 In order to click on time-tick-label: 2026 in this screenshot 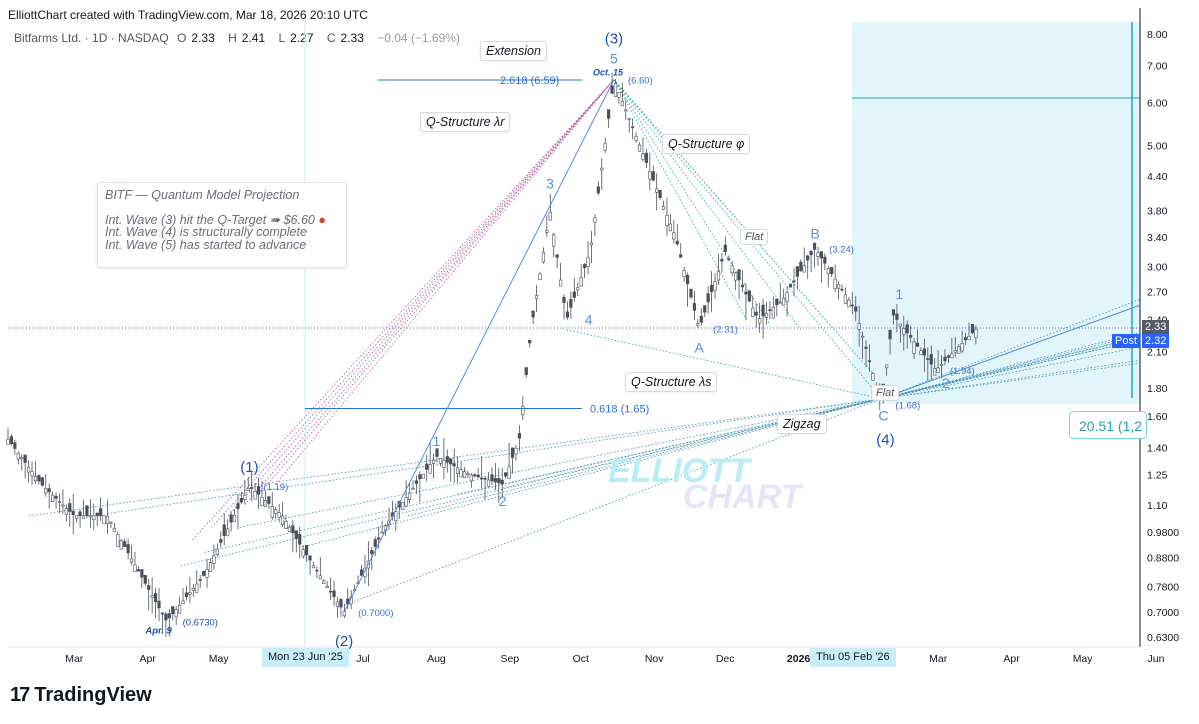, I will do `click(799, 659)`.